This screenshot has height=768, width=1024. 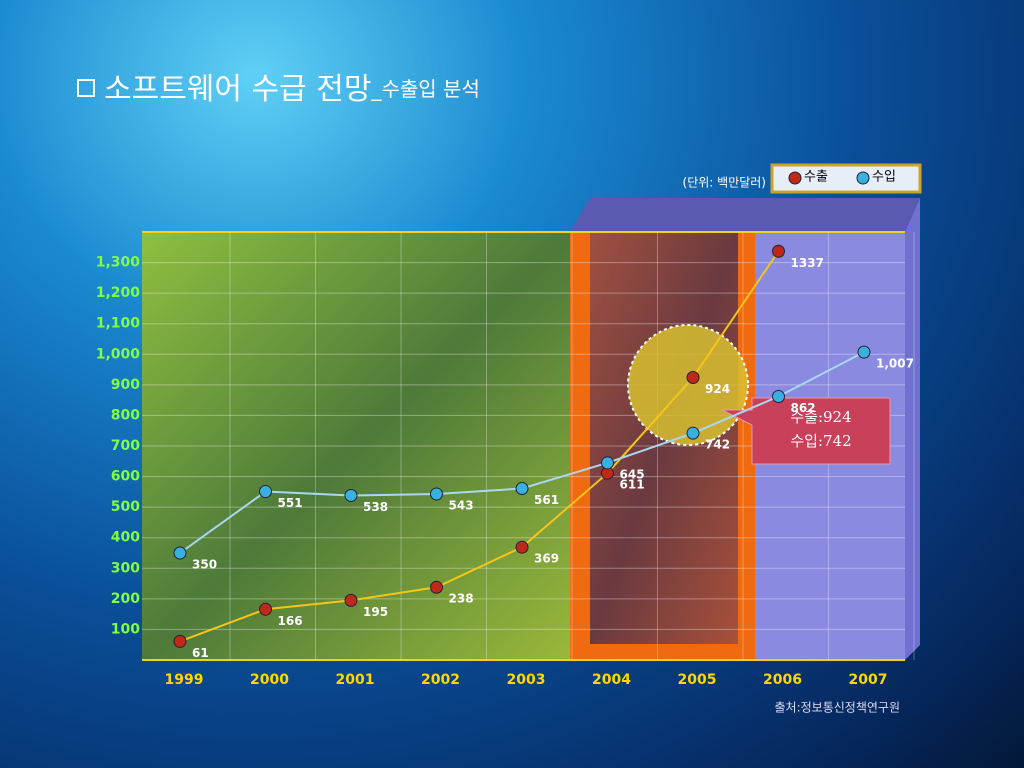 I want to click on y-tick-label: 1,100, so click(x=118, y=324).